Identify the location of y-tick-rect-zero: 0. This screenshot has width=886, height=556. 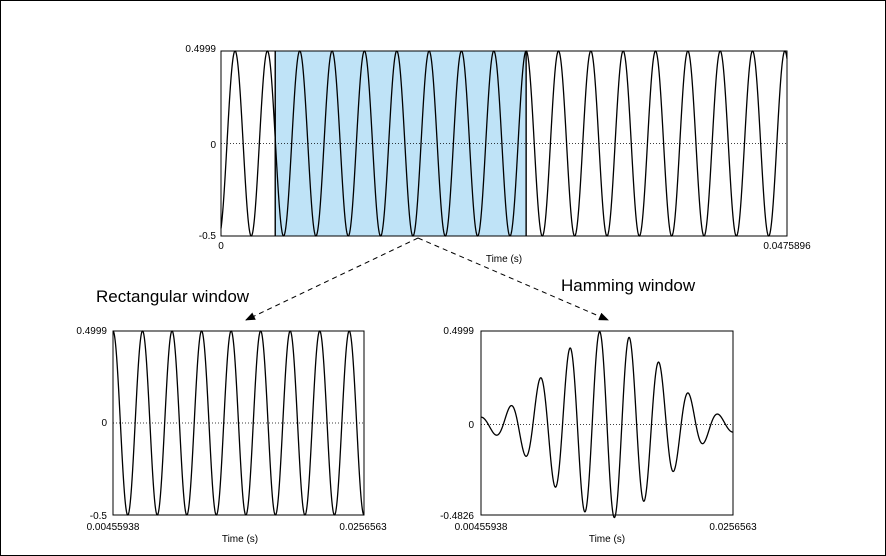
(104, 423).